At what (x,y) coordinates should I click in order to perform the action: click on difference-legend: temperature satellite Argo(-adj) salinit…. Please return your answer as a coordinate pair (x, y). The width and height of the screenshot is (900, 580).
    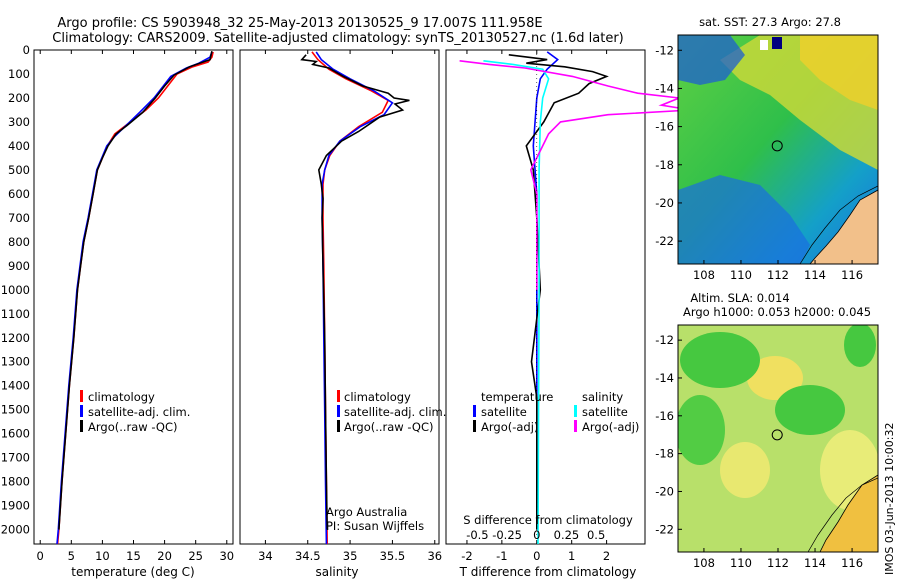
    Looking at the image, I should click on (556, 412).